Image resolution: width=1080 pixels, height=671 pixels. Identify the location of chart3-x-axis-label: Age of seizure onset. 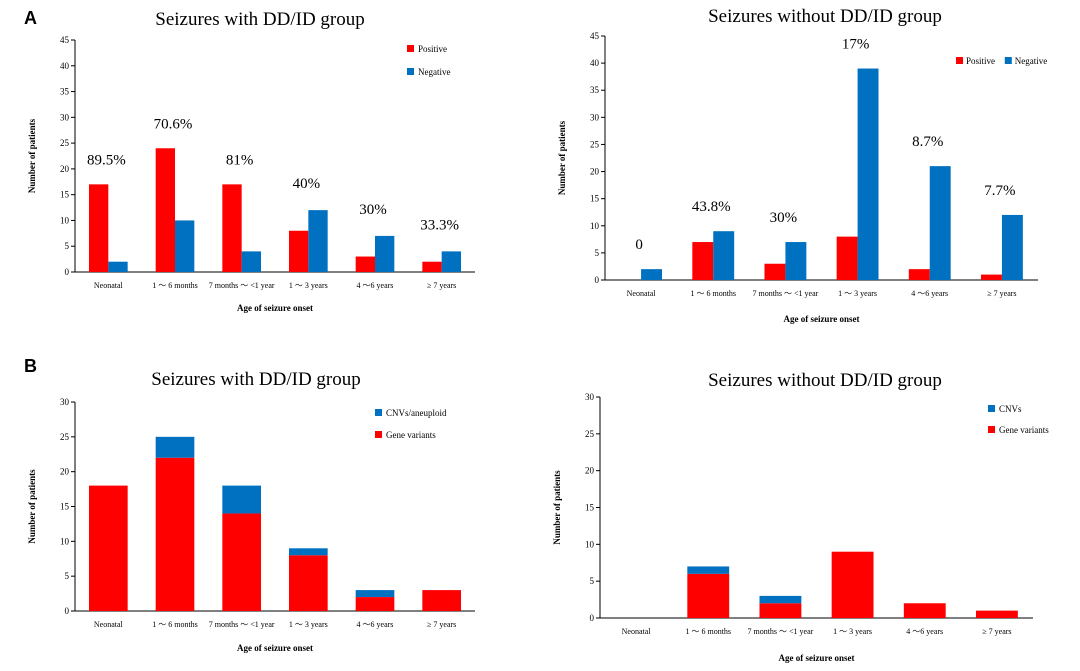
(275, 648).